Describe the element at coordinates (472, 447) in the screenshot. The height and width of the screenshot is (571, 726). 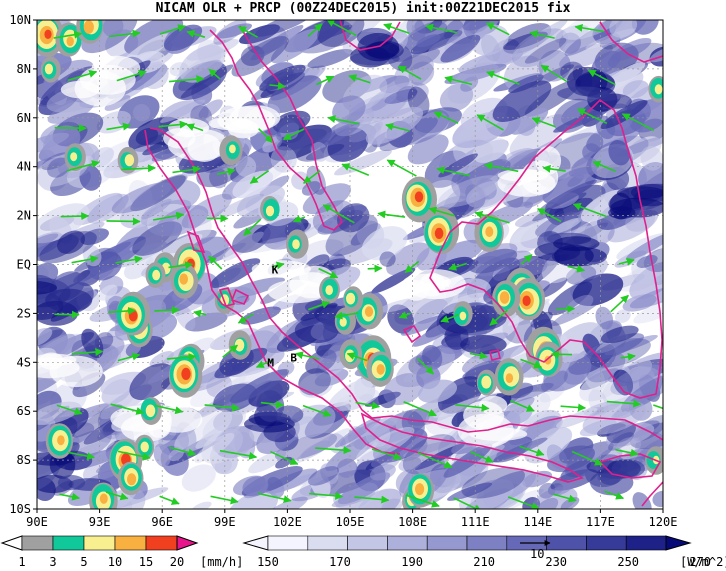
I see `java-coastline` at that location.